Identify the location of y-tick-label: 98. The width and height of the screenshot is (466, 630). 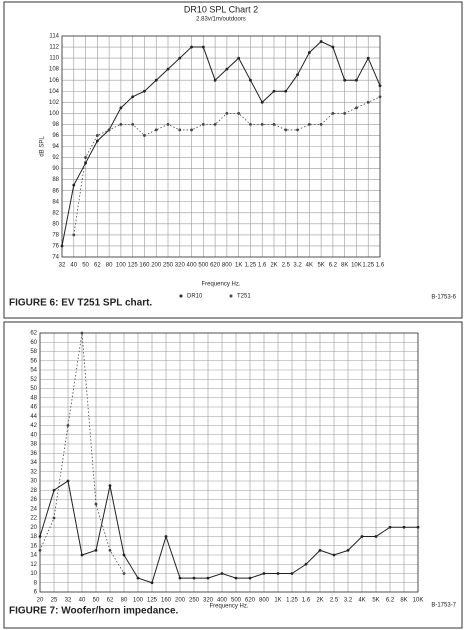
(55, 125).